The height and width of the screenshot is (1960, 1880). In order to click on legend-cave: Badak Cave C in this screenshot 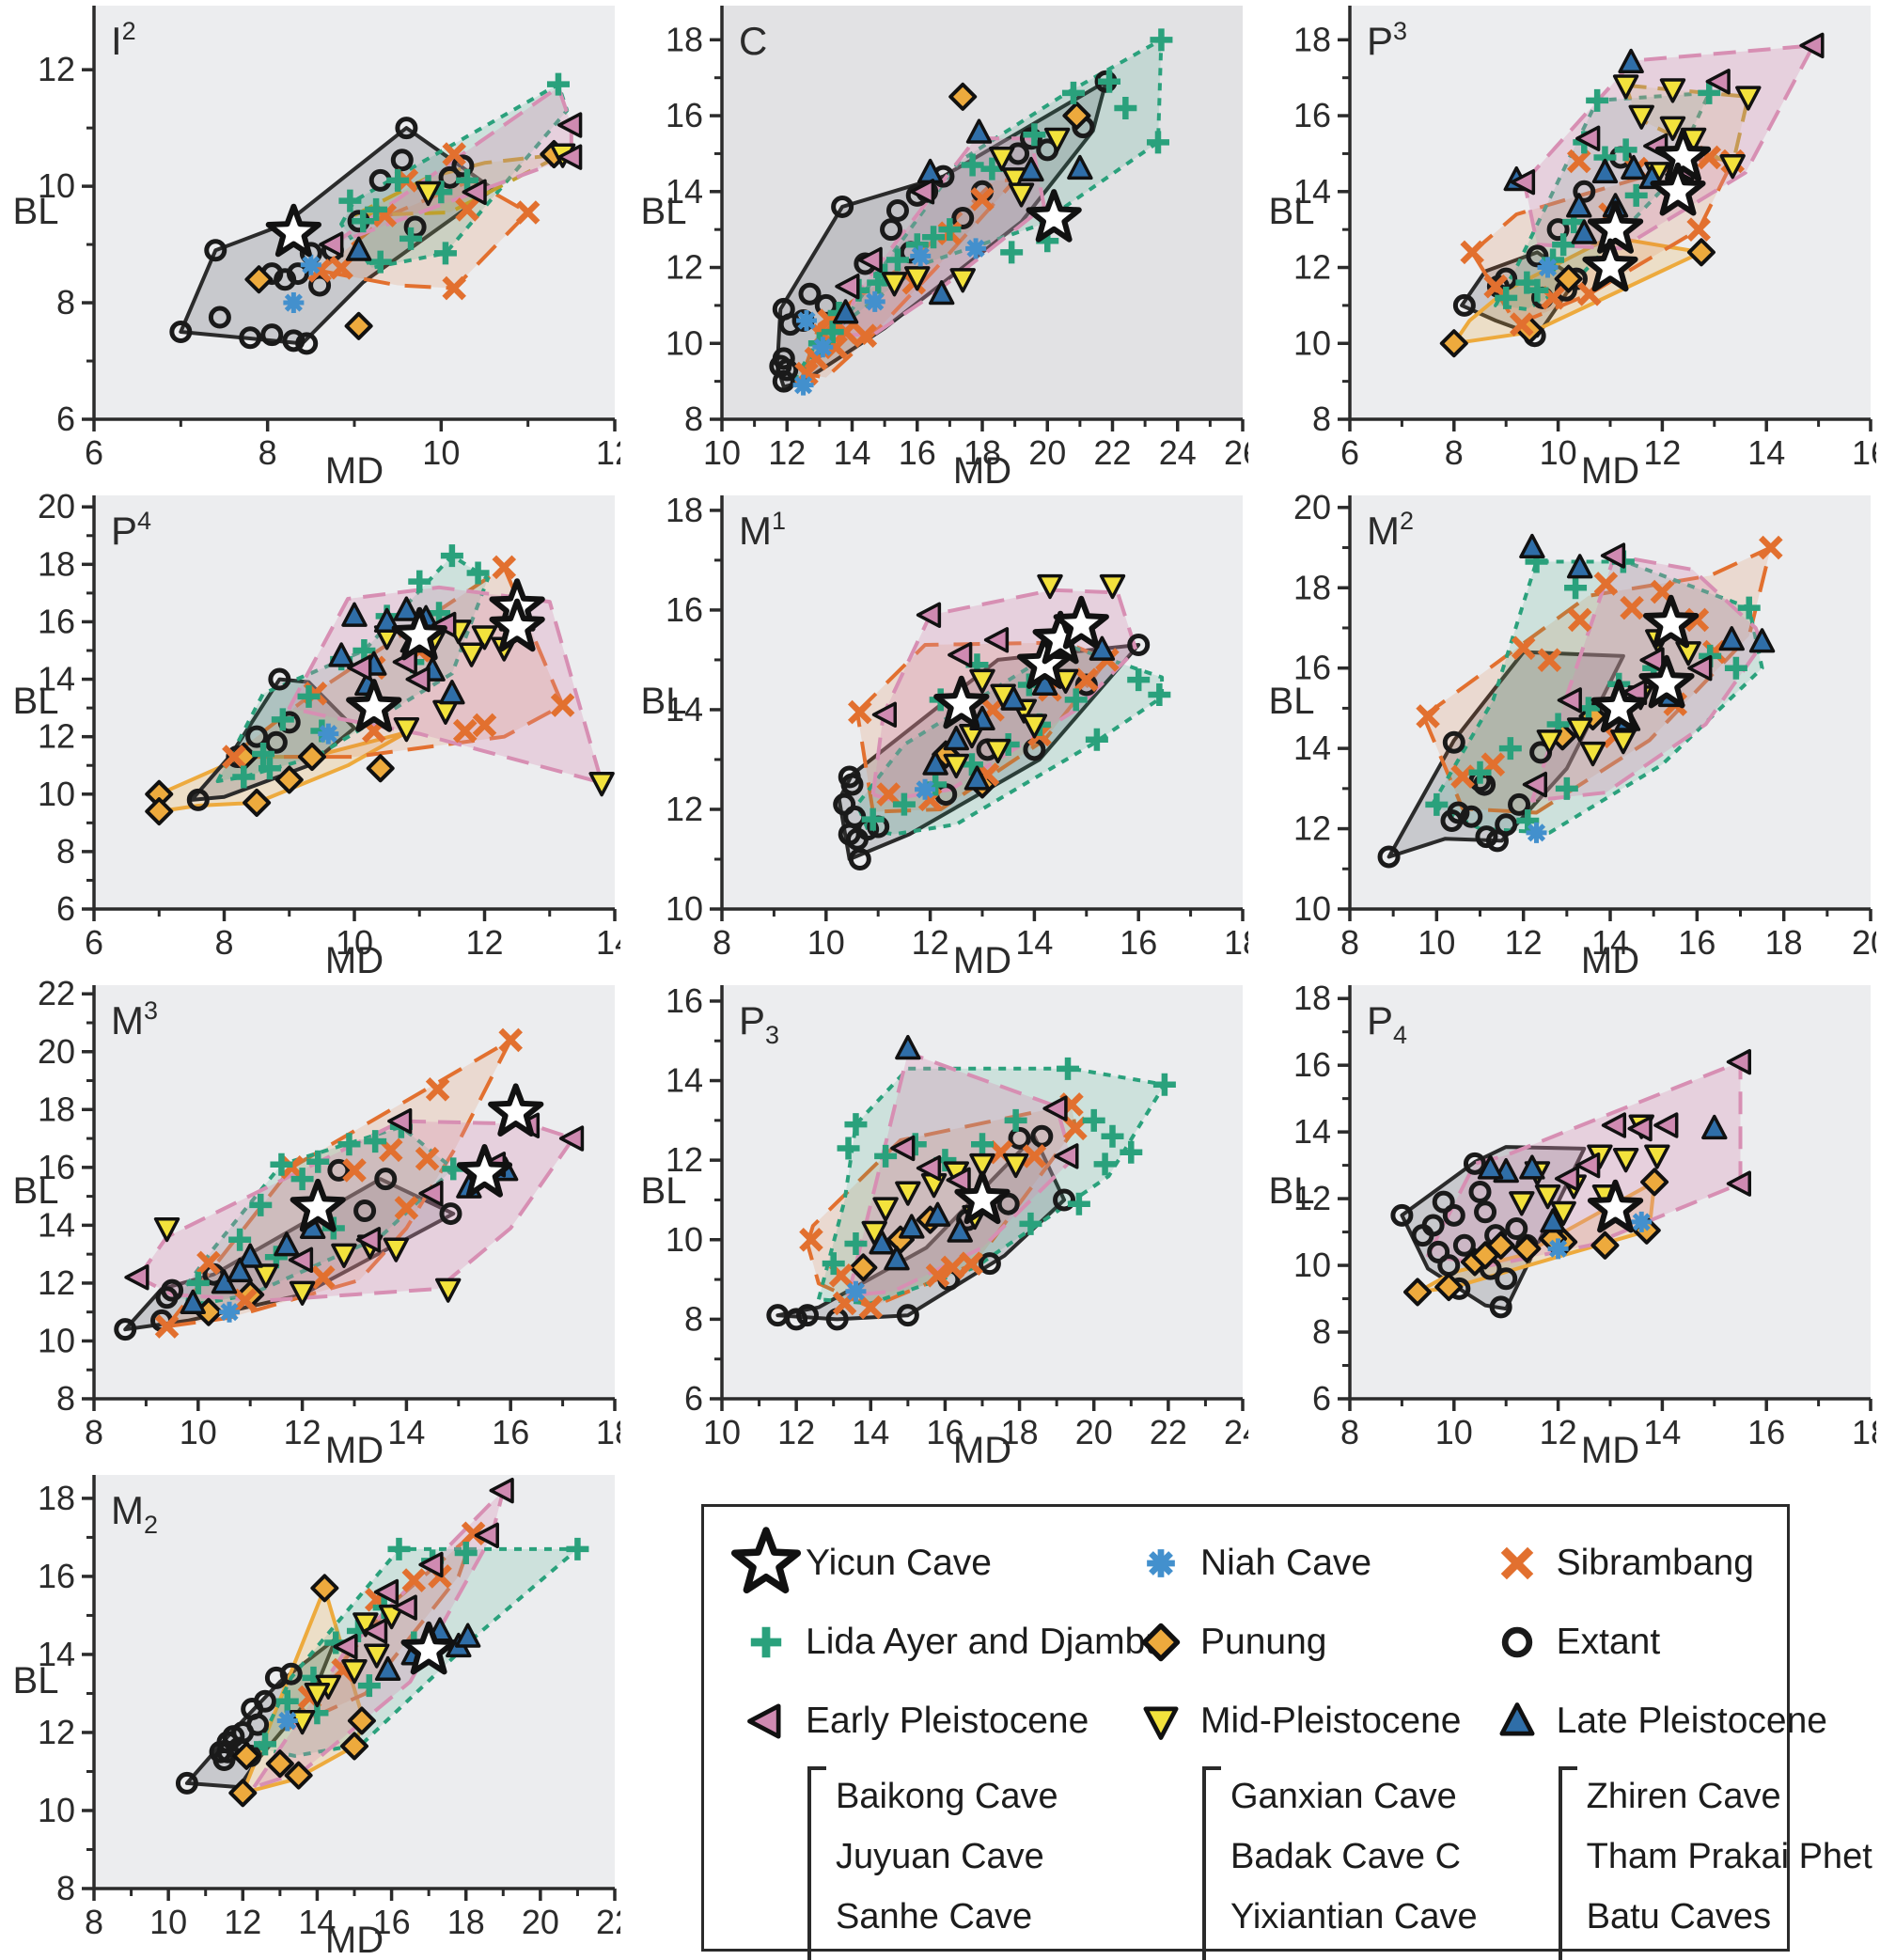, I will do `click(1346, 1856)`.